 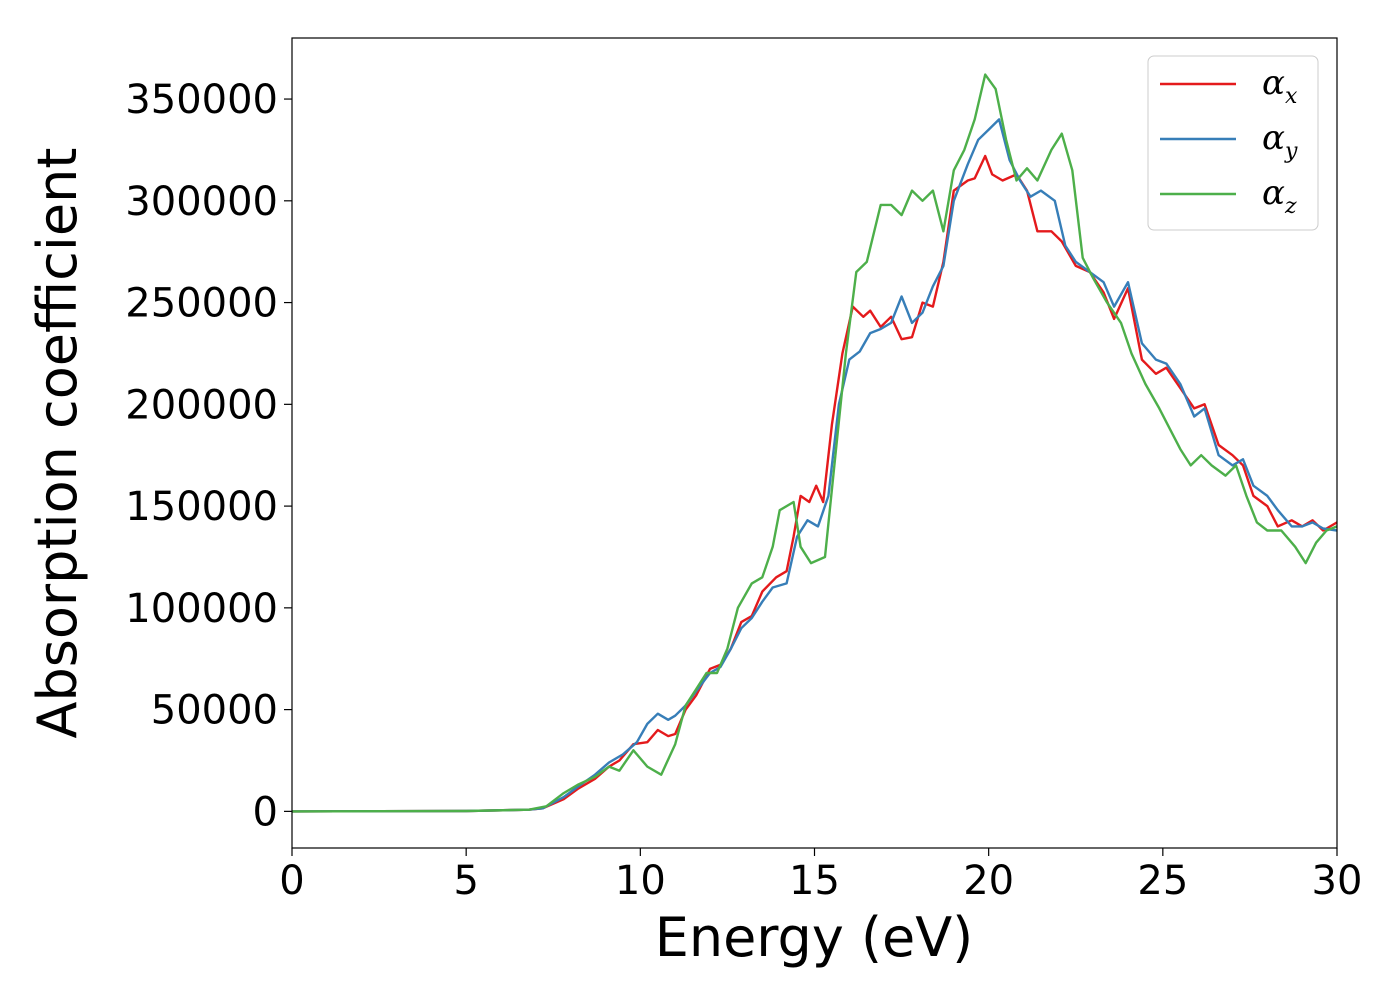 What do you see at coordinates (201, 304) in the screenshot?
I see `y-tick-label: 250000` at bounding box center [201, 304].